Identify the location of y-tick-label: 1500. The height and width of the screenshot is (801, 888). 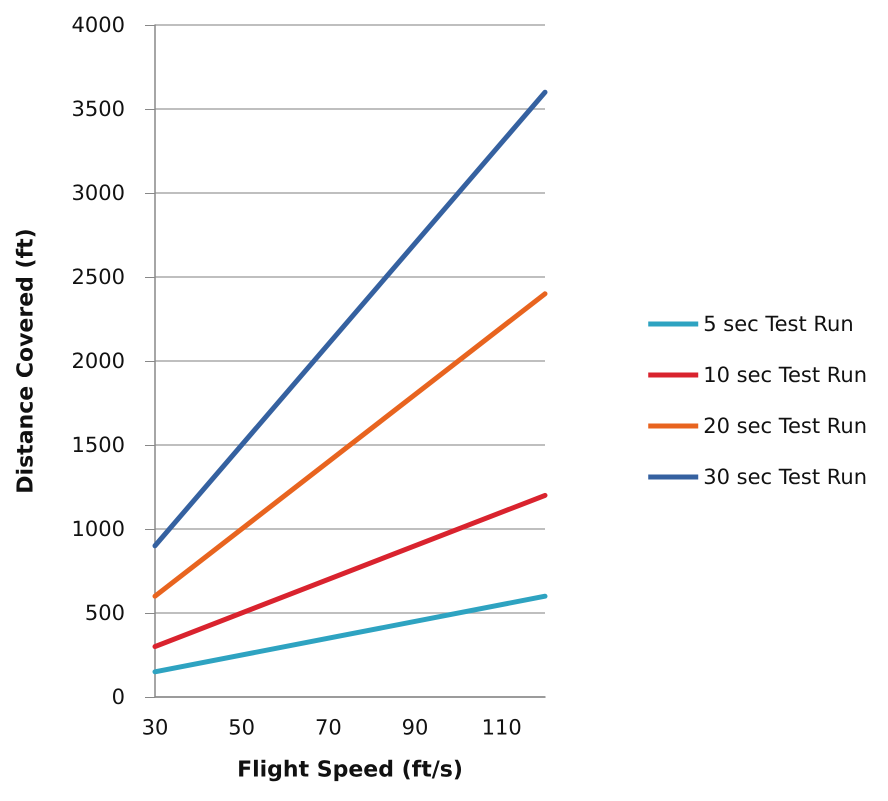
(98, 445).